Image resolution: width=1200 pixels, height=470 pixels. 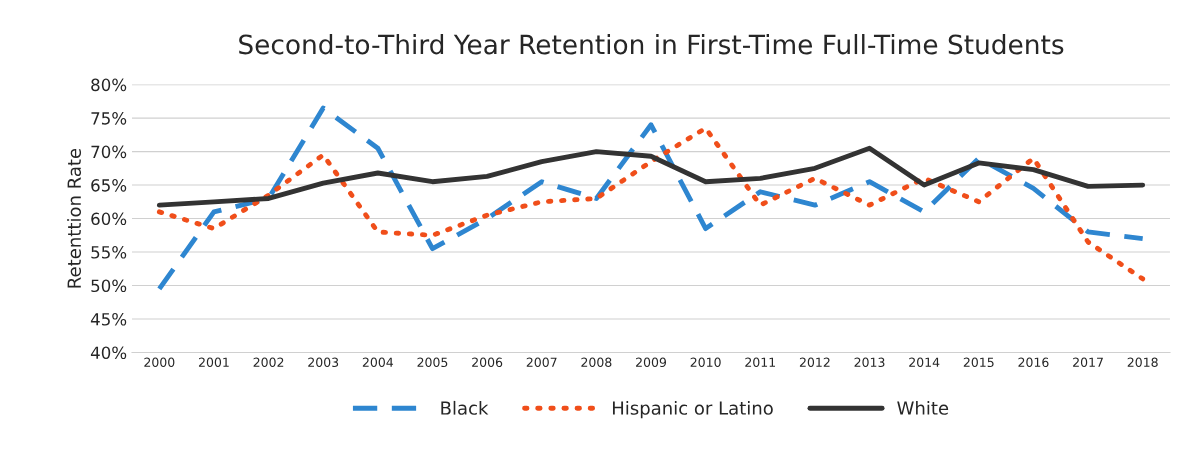 What do you see at coordinates (487, 362) in the screenshot?
I see `x-tick-label: 2006` at bounding box center [487, 362].